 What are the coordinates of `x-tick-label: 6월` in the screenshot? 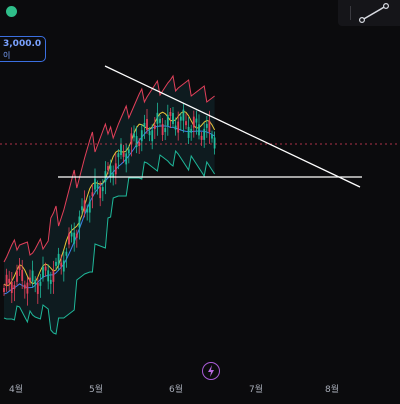 It's located at (176, 389).